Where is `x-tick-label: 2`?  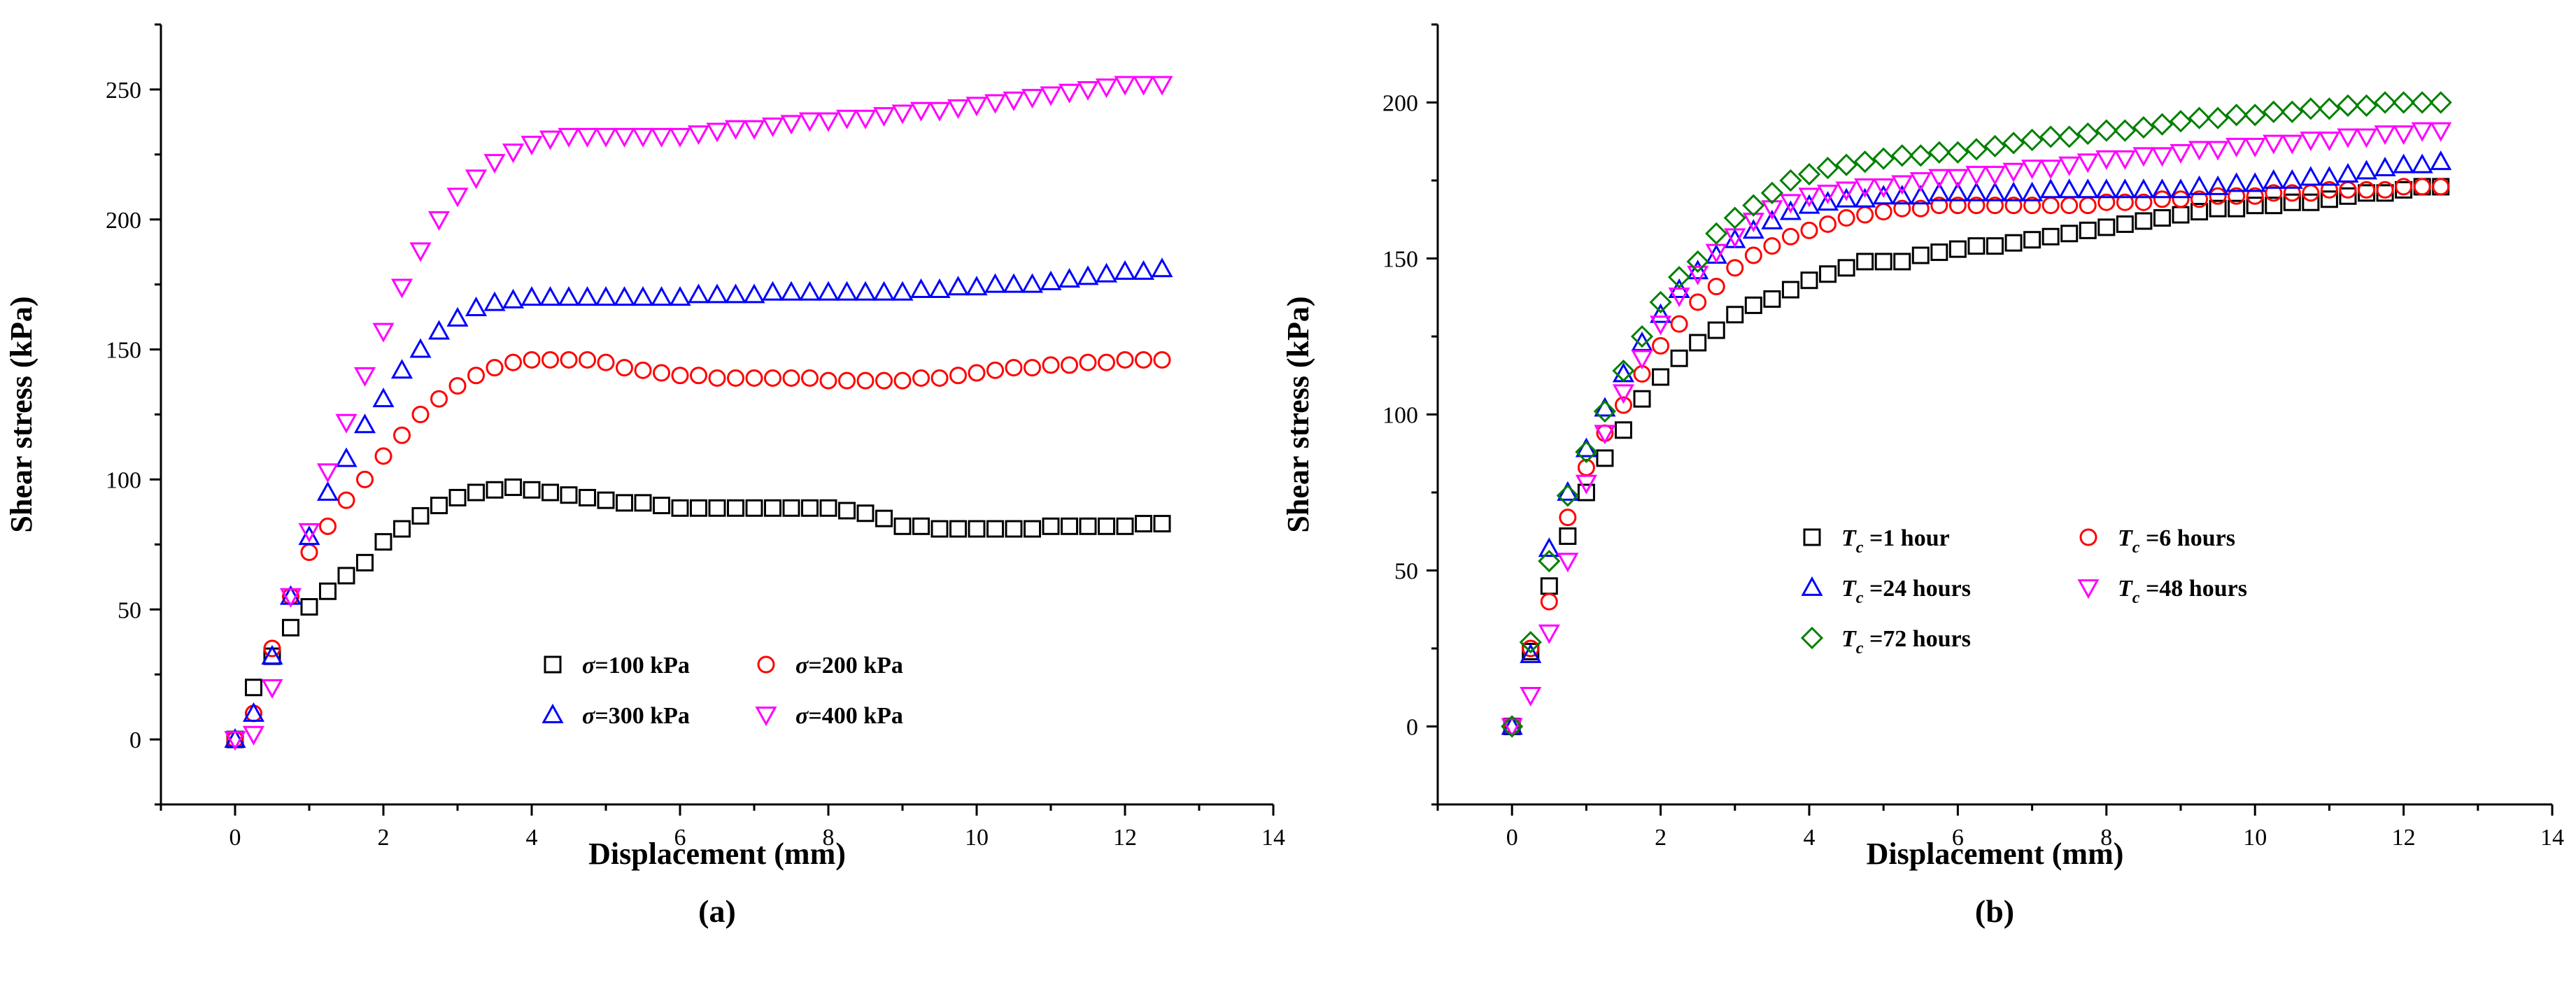
x-tick-label: 2 is located at coordinates (1660, 838).